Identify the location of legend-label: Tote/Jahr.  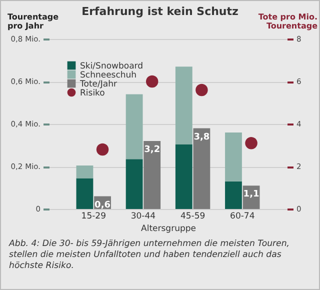
(98, 85).